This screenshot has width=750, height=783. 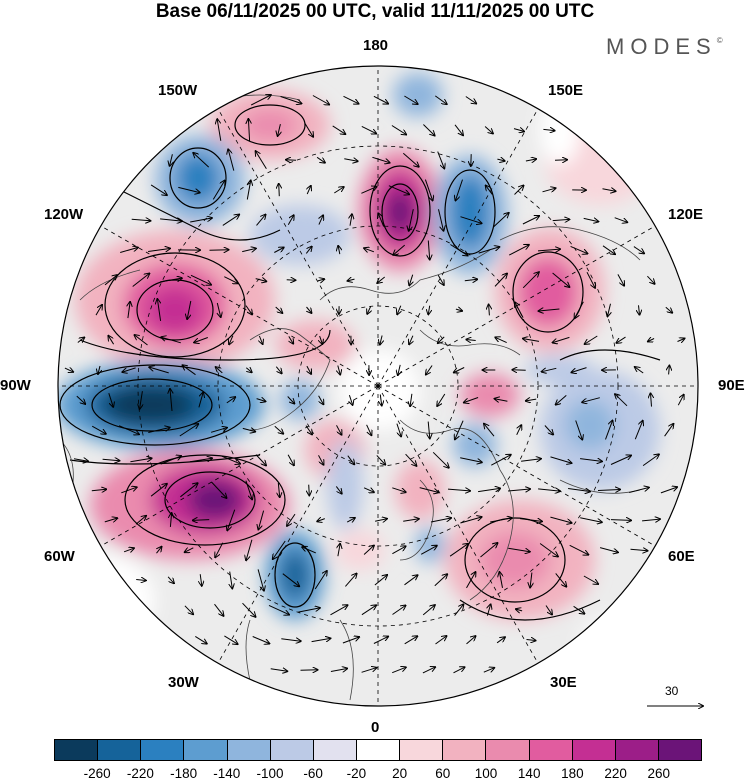 What do you see at coordinates (516, 306) in the screenshot?
I see `meridian-line` at bounding box center [516, 306].